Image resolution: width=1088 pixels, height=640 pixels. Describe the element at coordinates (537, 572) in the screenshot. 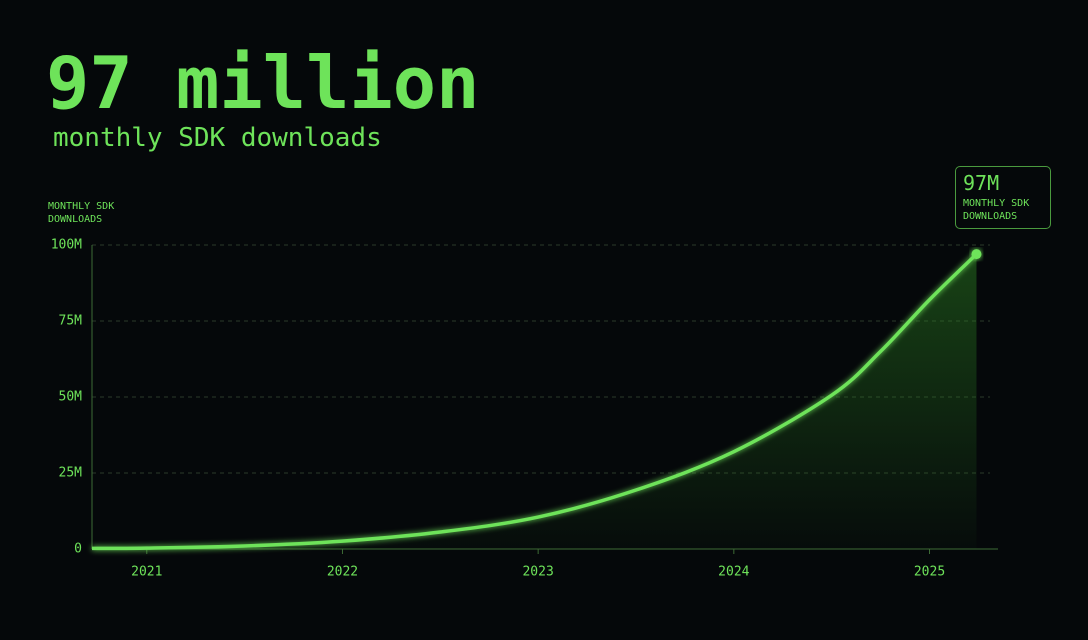

I see `x-tick-label: 2023` at that location.